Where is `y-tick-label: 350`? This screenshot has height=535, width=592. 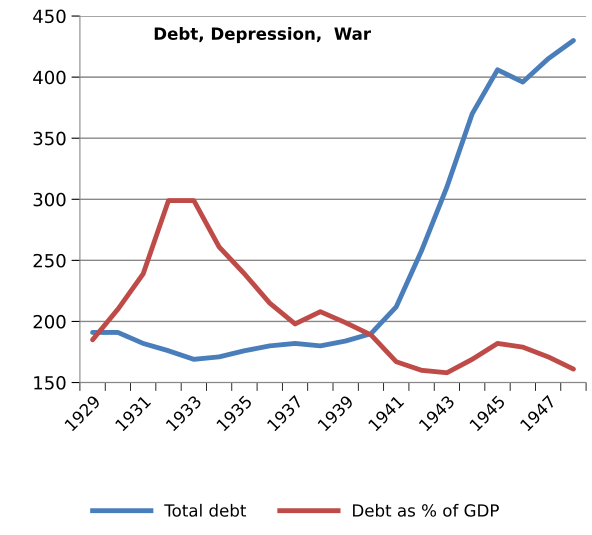
y-tick-label: 350 is located at coordinates (50, 139).